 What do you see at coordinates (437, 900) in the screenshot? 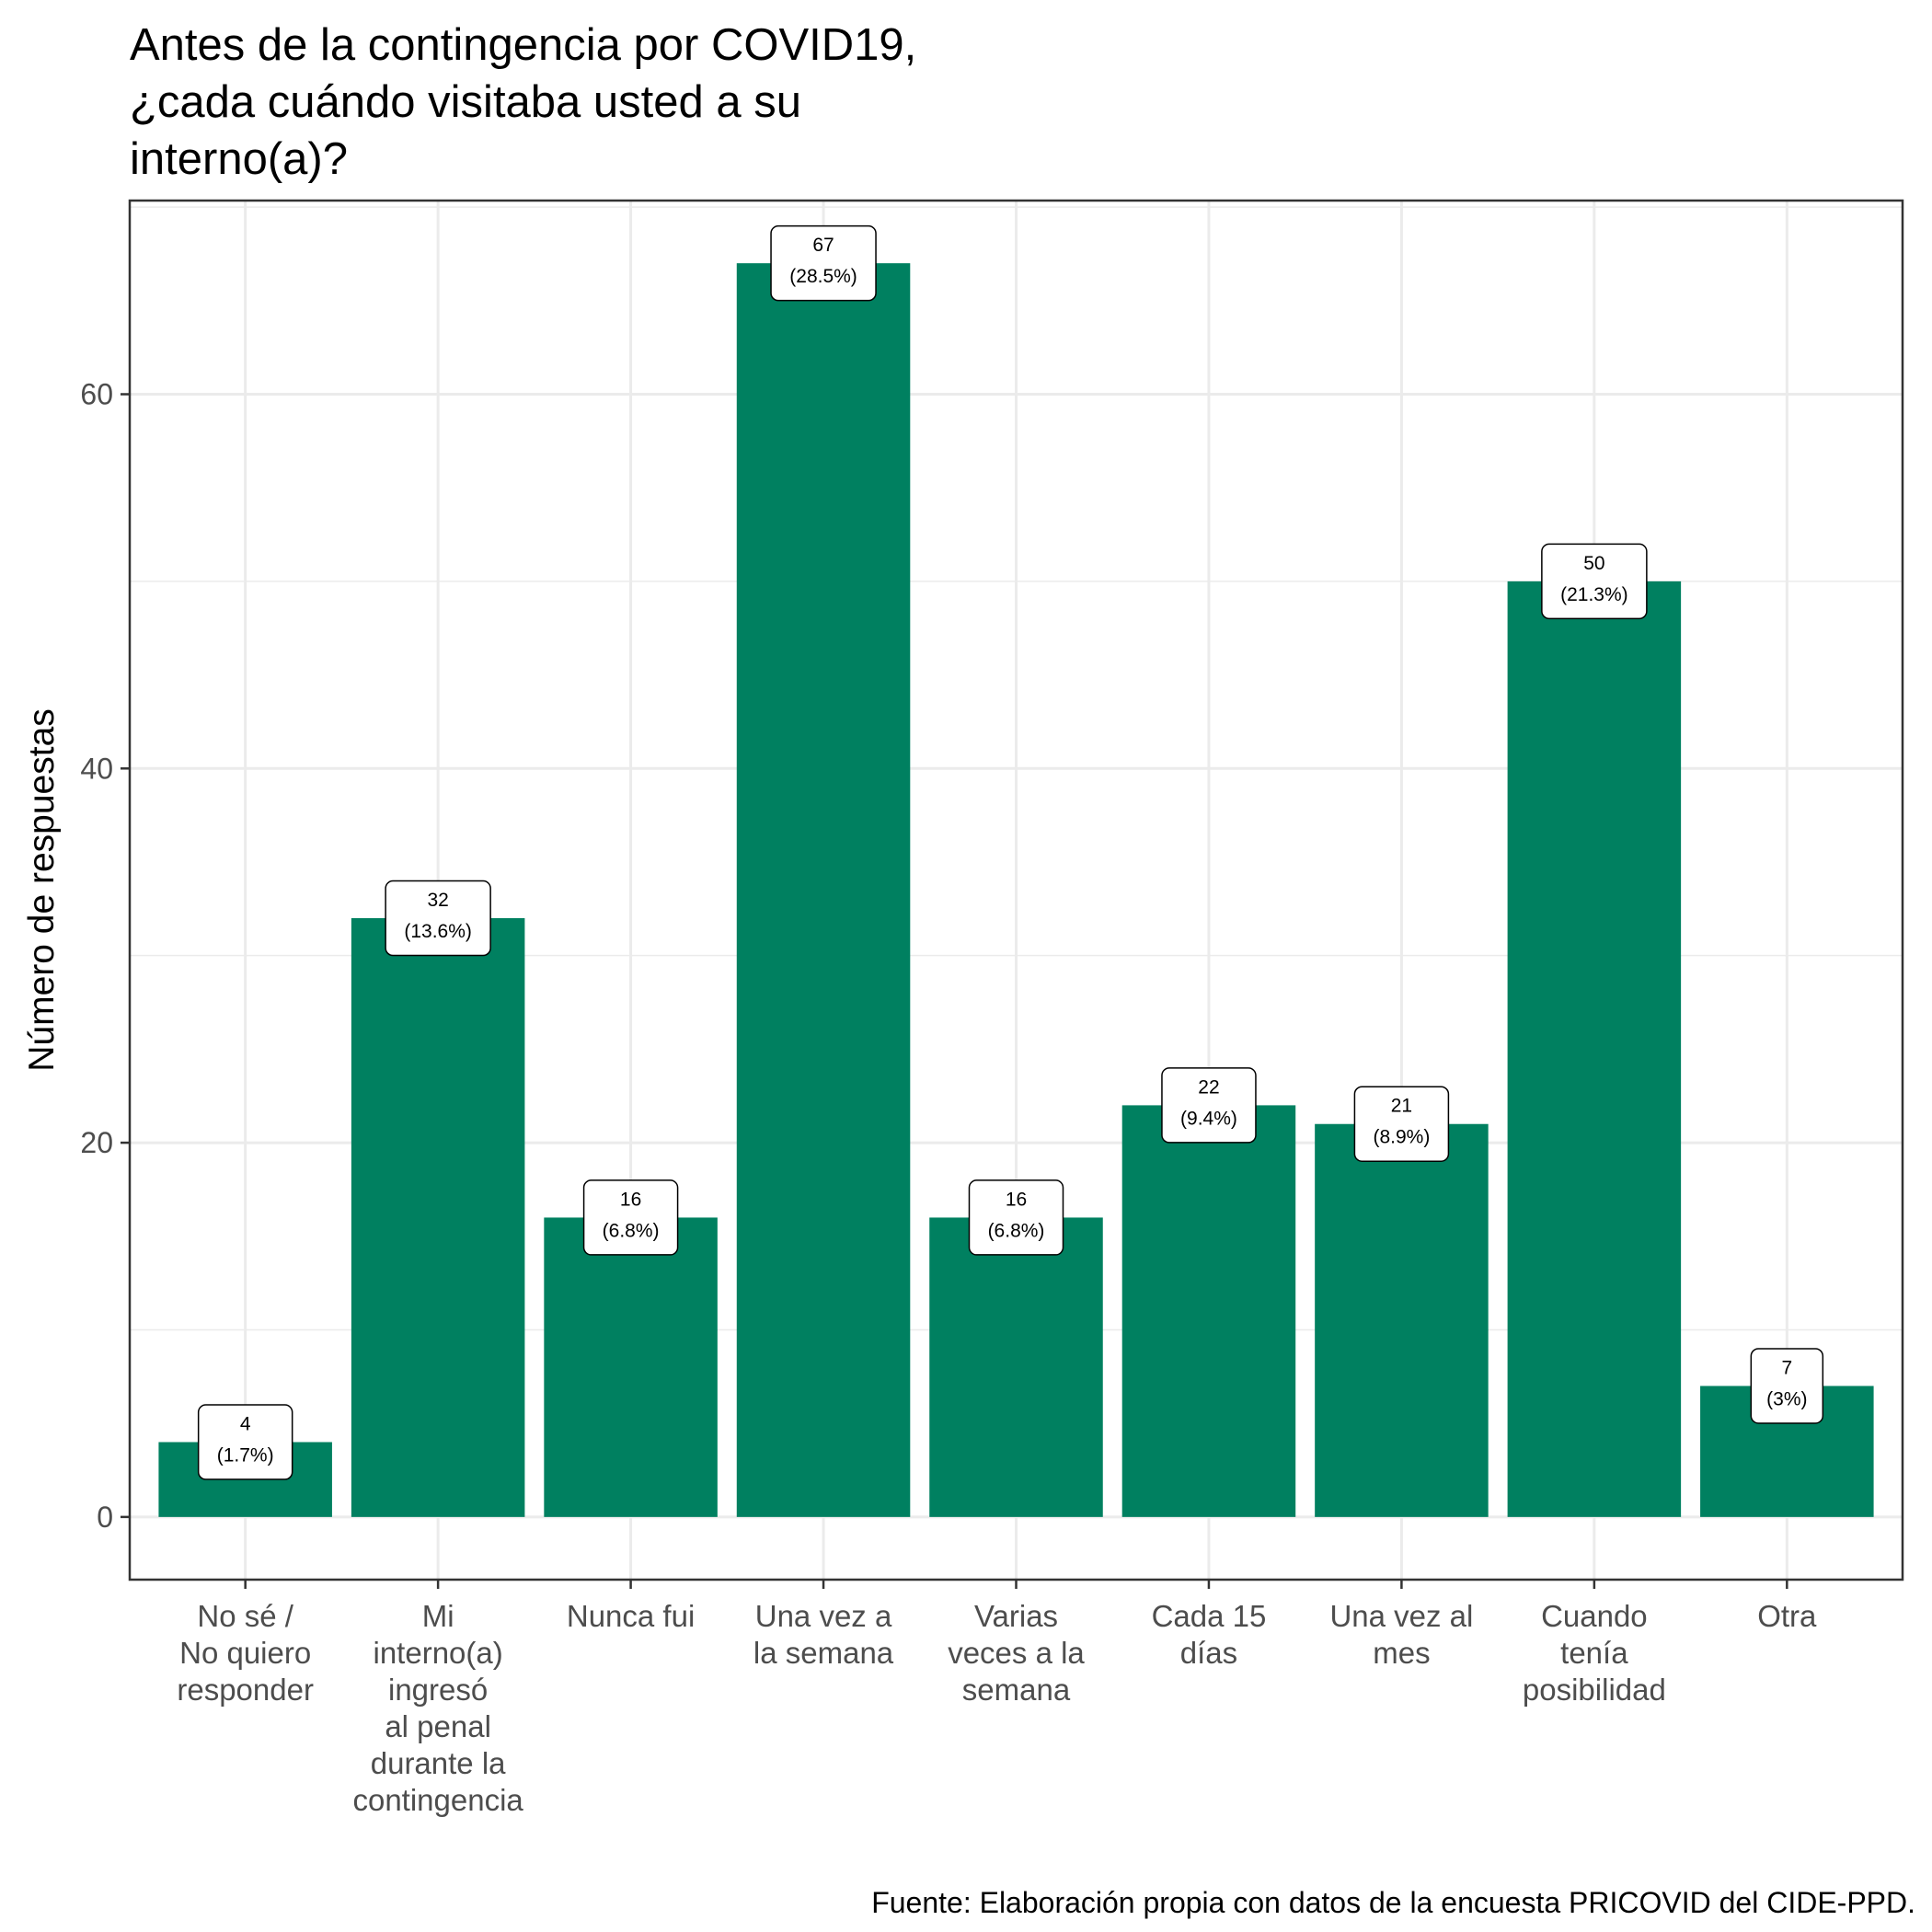
I see `bar-label-text: 32` at bounding box center [437, 900].